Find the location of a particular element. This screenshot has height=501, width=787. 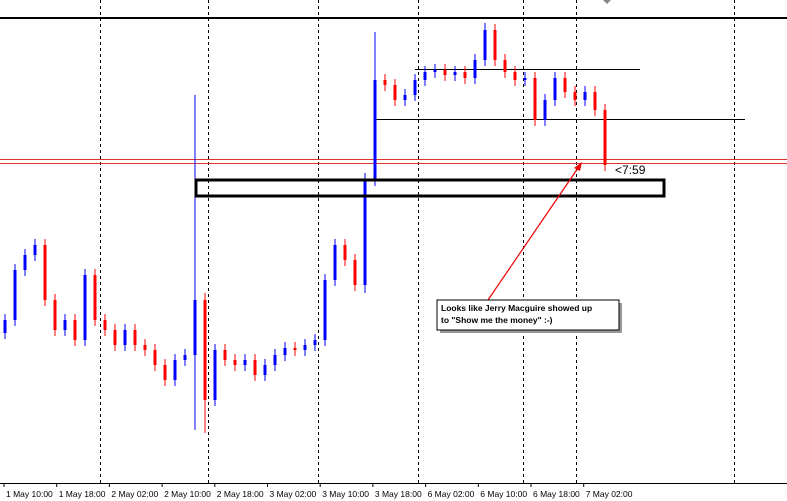

timer-label: <7:59 is located at coordinates (630, 170).